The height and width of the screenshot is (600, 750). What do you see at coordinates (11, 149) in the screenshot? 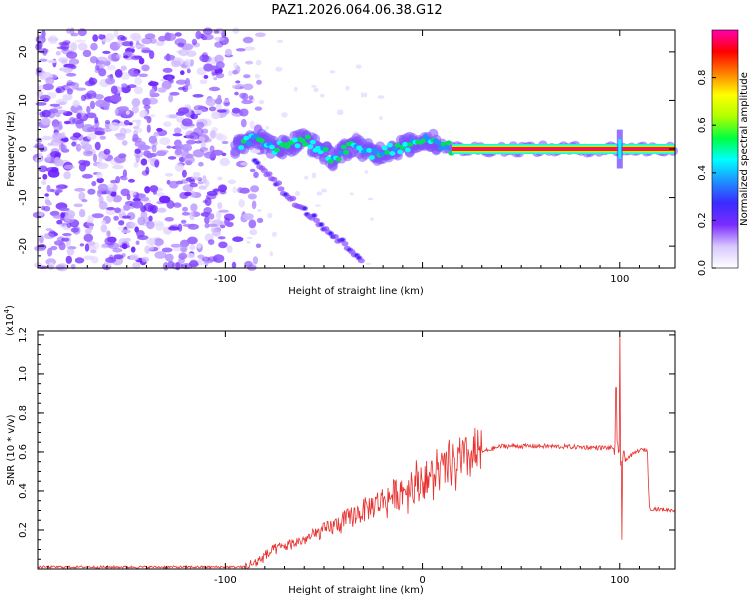
I see `spectrogram-ylabel: Frequency (Hz)` at bounding box center [11, 149].